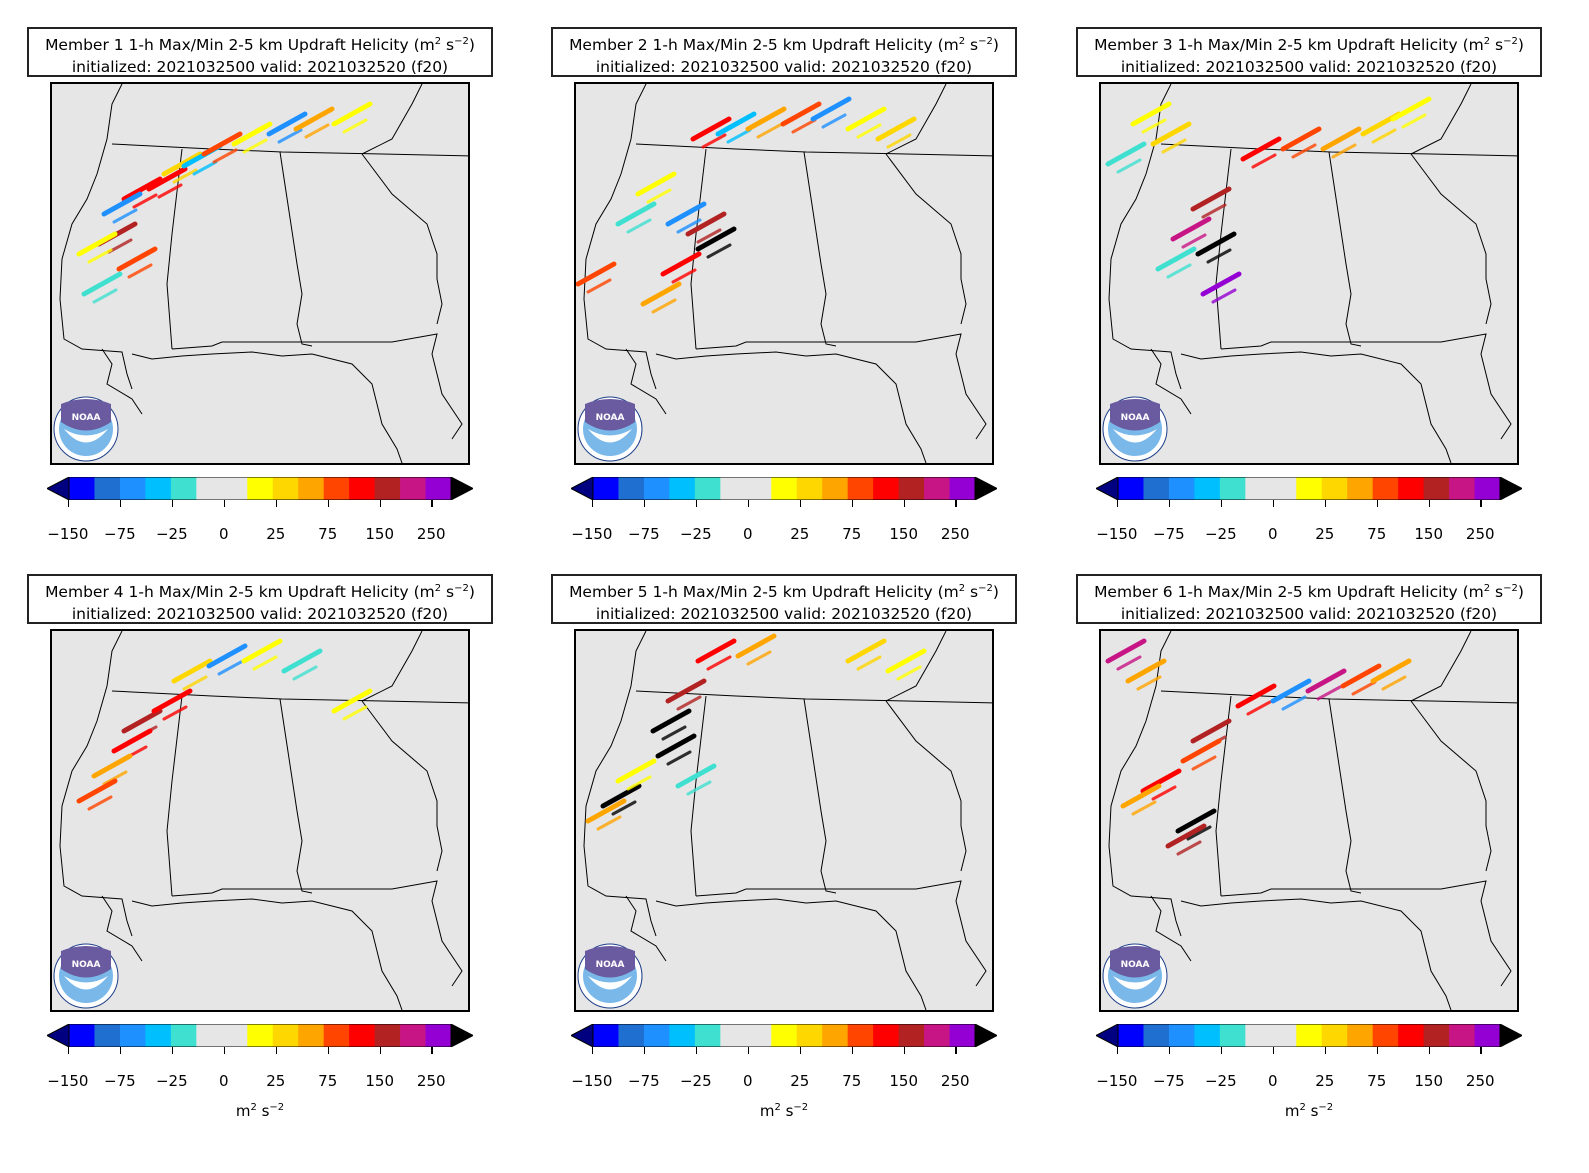  Describe the element at coordinates (276, 534) in the screenshot. I see `colorbar-tick-label: 25` at that location.